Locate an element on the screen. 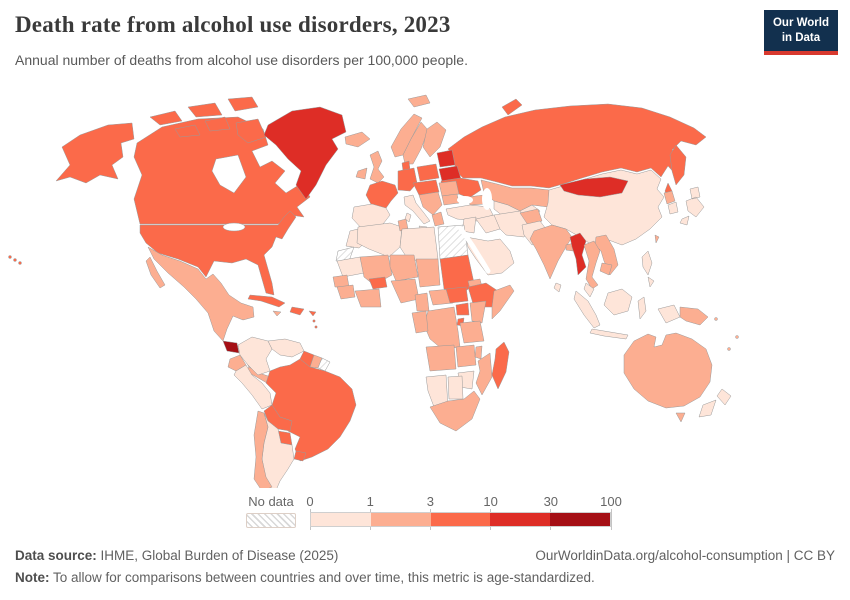 The width and height of the screenshot is (850, 600). novaya-zemlya is located at coordinates (512, 107).